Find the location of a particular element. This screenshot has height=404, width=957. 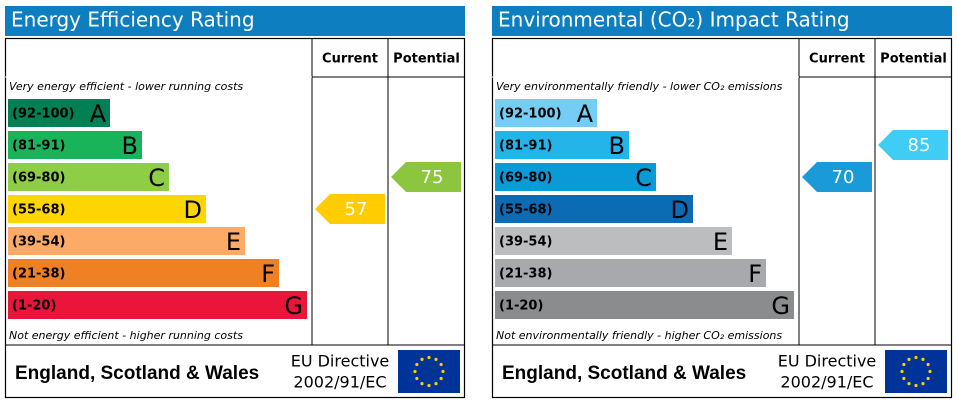

rating-value: 57 is located at coordinates (356, 209).